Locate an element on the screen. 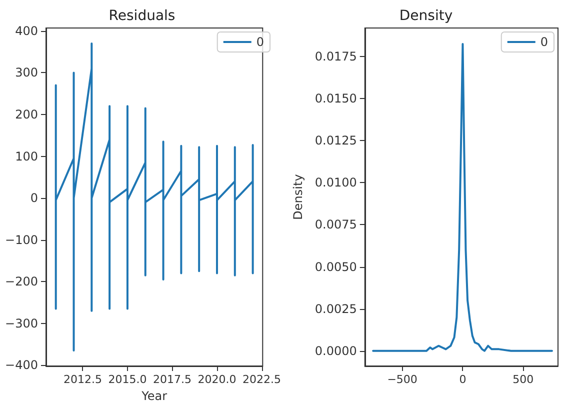  chart-title: Density is located at coordinates (425, 16).